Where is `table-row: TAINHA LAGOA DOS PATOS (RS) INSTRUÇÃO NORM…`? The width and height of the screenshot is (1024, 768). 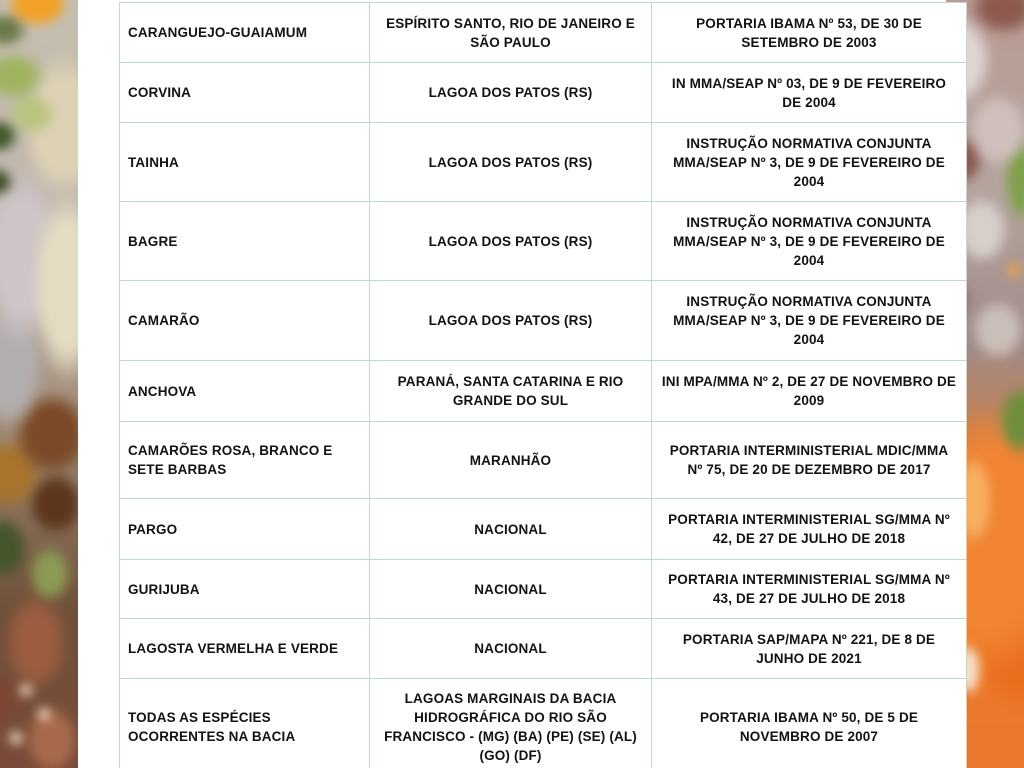
table-row: TAINHA LAGOA DOS PATOS (RS) INSTRUÇÃO NORM… is located at coordinates (543, 162).